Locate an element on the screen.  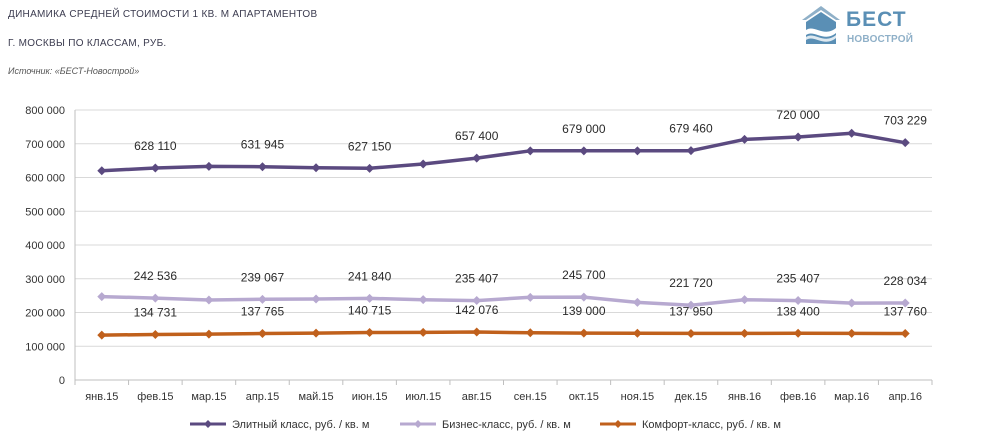
x-tick-label: фев.16 is located at coordinates (798, 397).